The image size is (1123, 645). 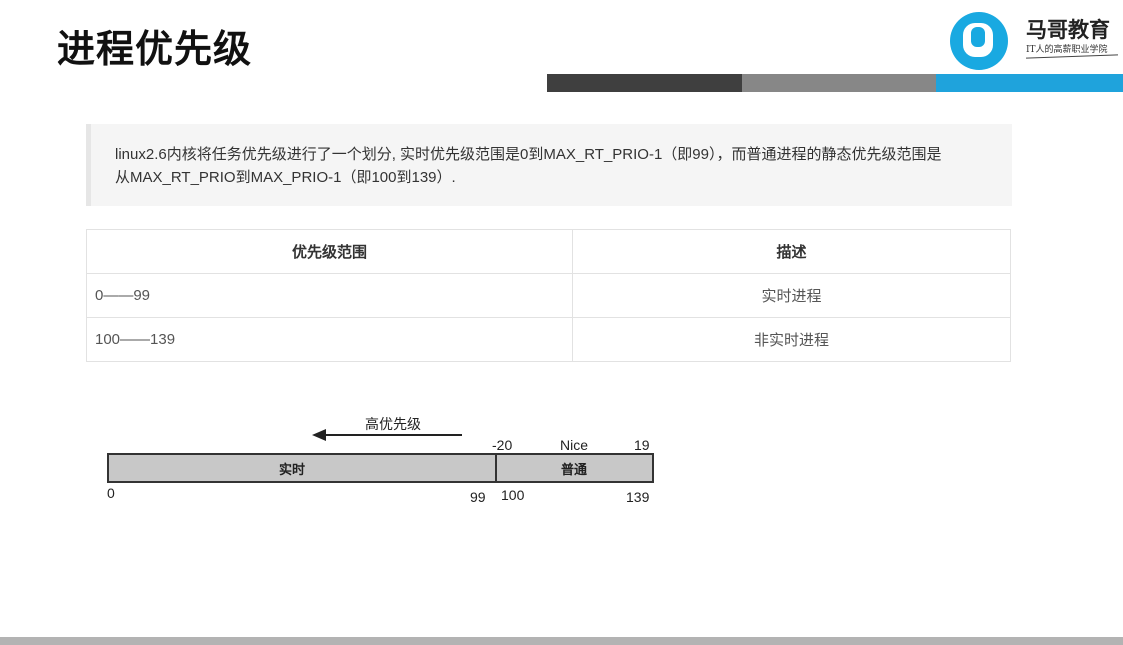 What do you see at coordinates (387, 435) in the screenshot?
I see `left-arrow-icon` at bounding box center [387, 435].